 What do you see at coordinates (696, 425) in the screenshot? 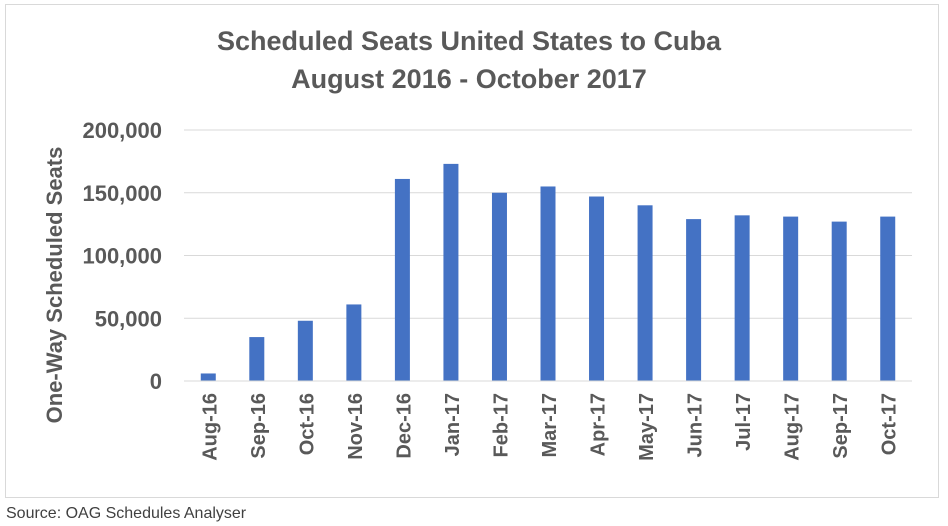
I see `x-tick-label: Jun-17` at bounding box center [696, 425].